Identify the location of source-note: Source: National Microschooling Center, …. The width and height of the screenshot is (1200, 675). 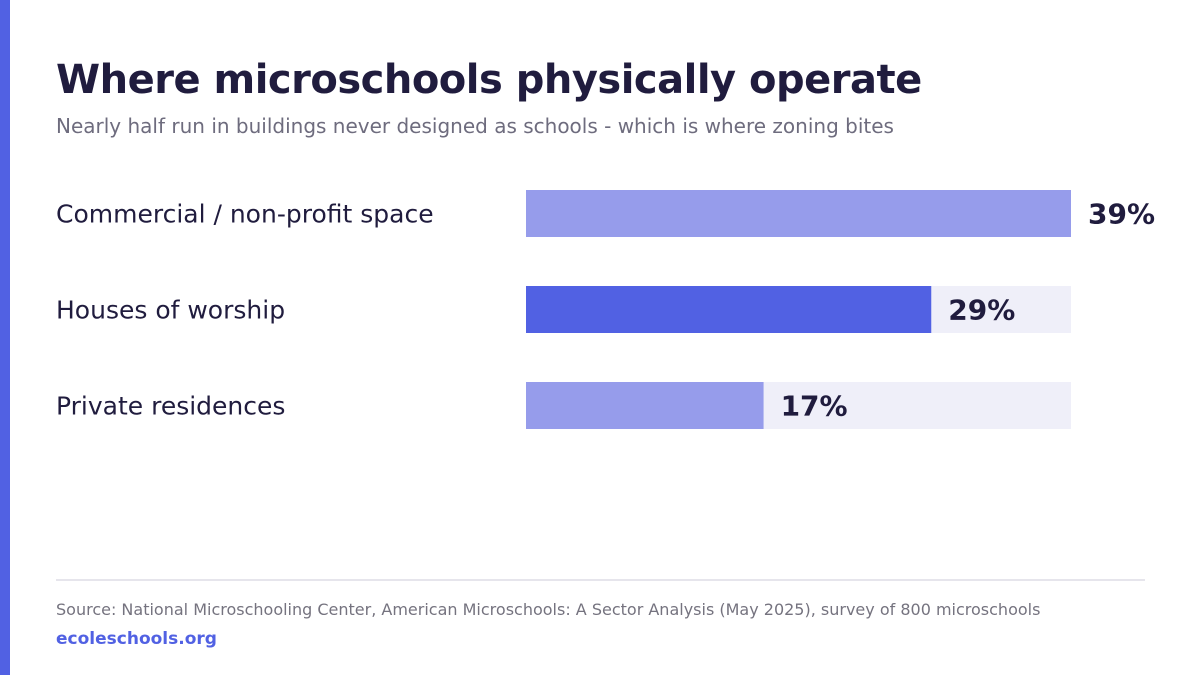
(548, 609).